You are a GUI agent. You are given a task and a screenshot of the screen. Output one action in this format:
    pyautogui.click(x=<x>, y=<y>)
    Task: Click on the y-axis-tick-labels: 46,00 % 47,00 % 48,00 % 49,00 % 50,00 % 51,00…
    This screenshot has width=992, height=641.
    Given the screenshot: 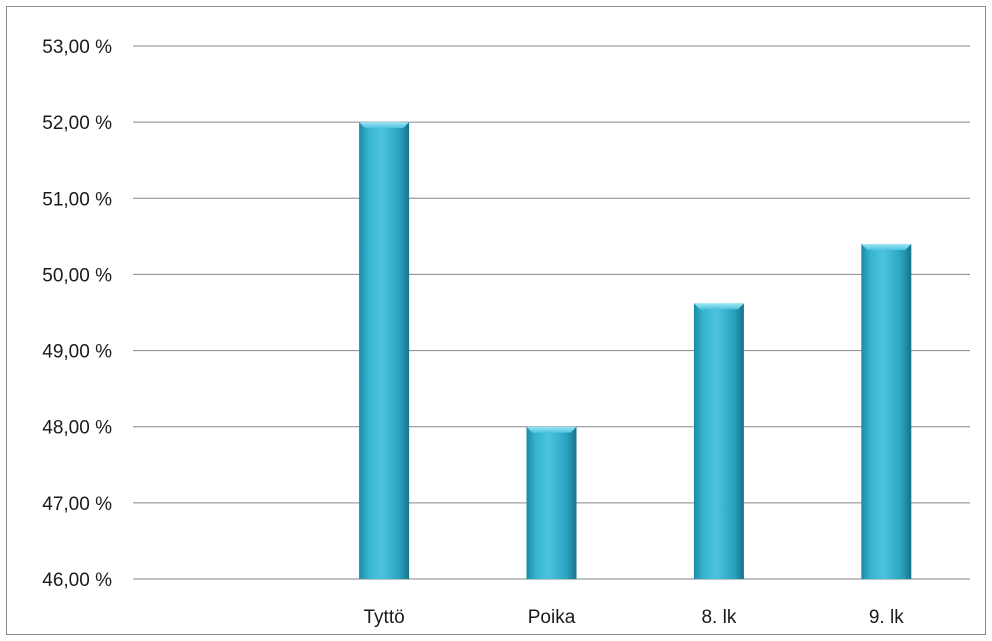 What is the action you would take?
    pyautogui.click(x=77, y=314)
    